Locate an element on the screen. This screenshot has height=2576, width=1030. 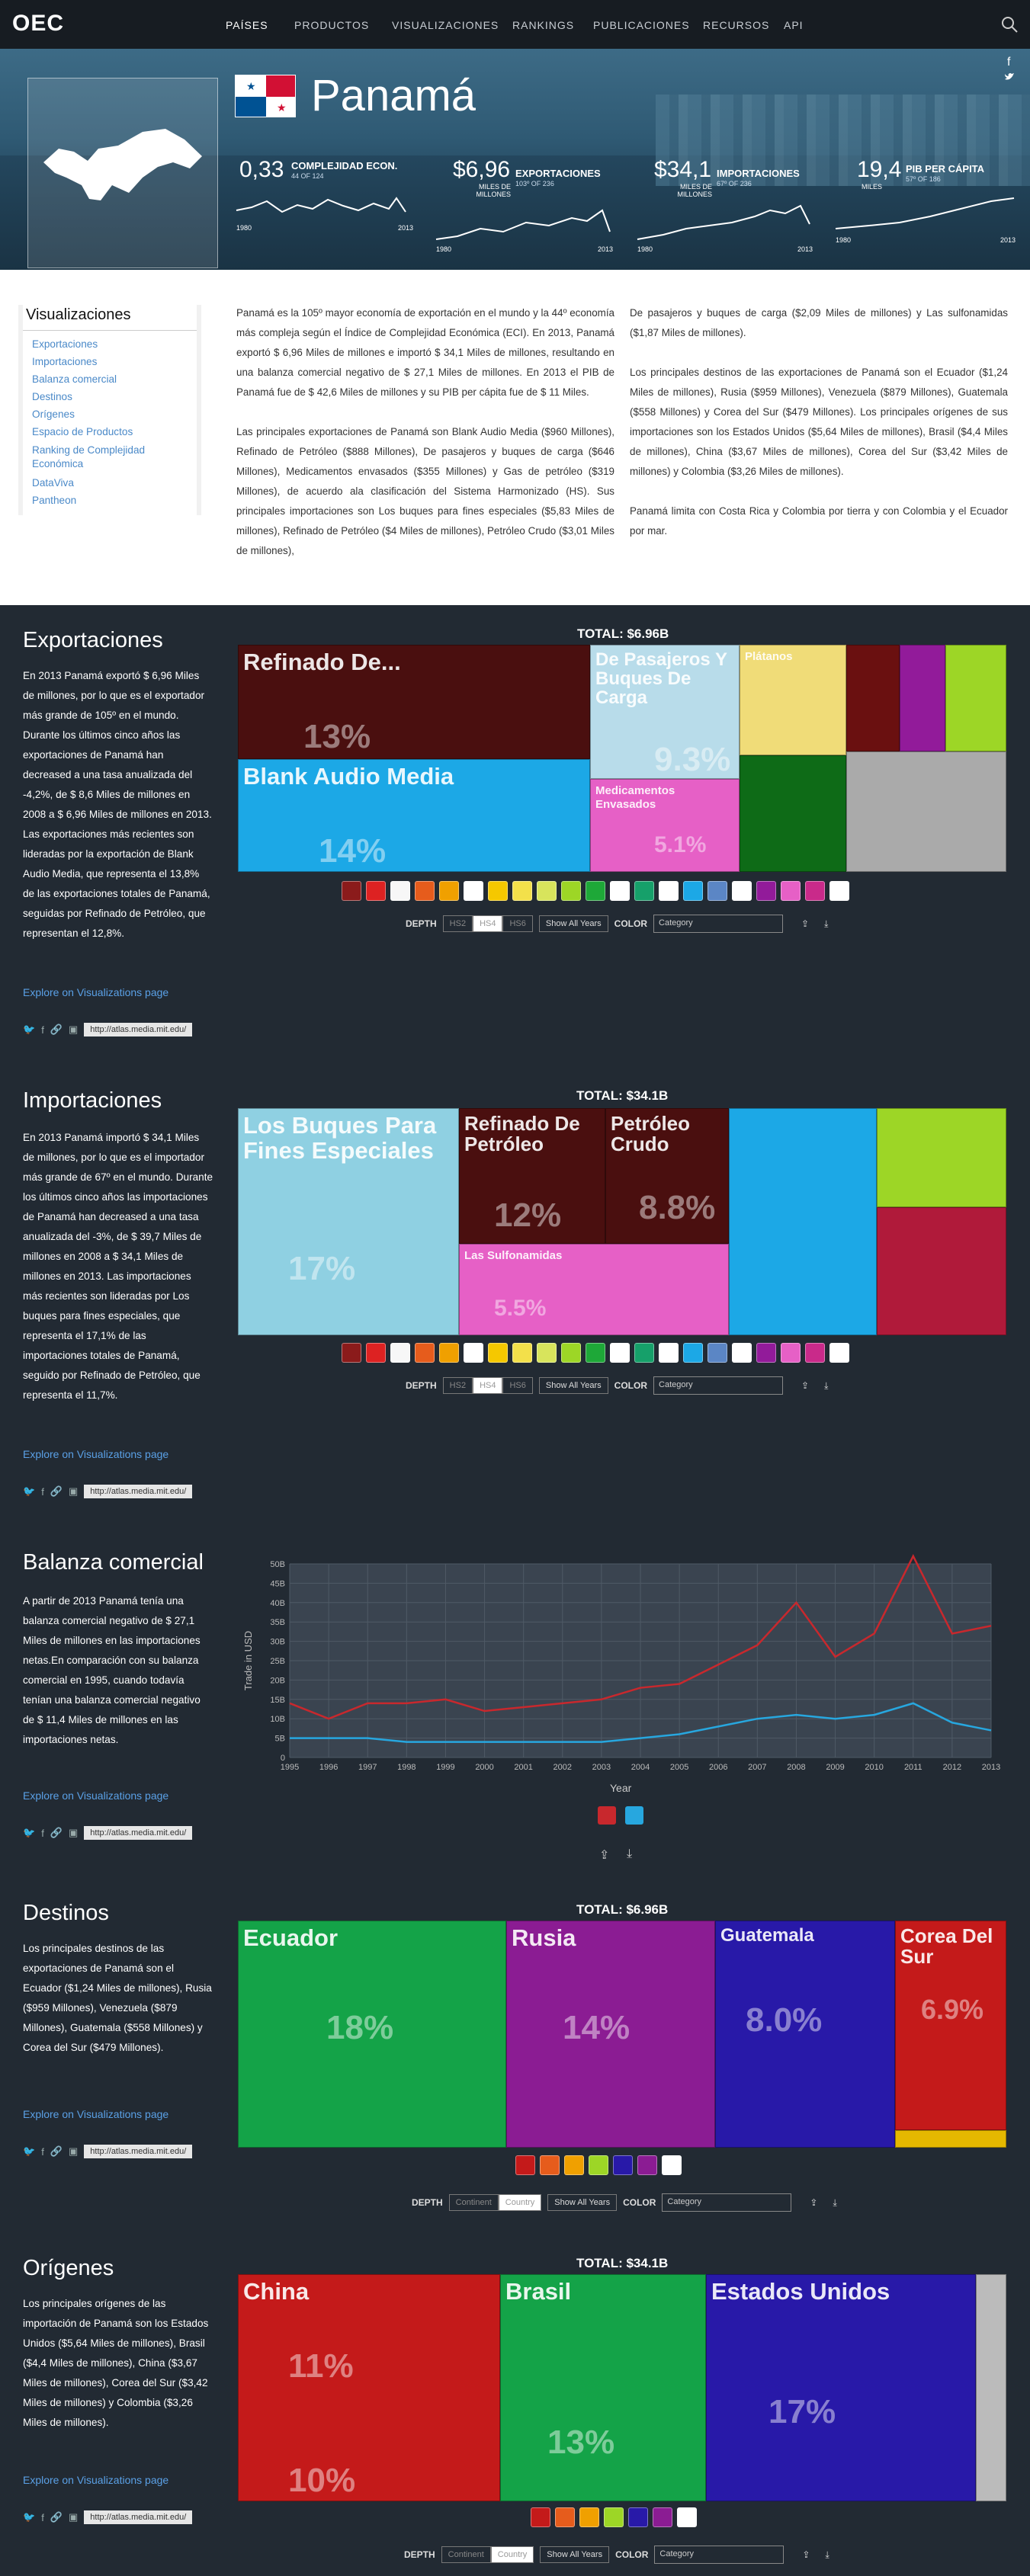
twitter-icon is located at coordinates (1009, 76).